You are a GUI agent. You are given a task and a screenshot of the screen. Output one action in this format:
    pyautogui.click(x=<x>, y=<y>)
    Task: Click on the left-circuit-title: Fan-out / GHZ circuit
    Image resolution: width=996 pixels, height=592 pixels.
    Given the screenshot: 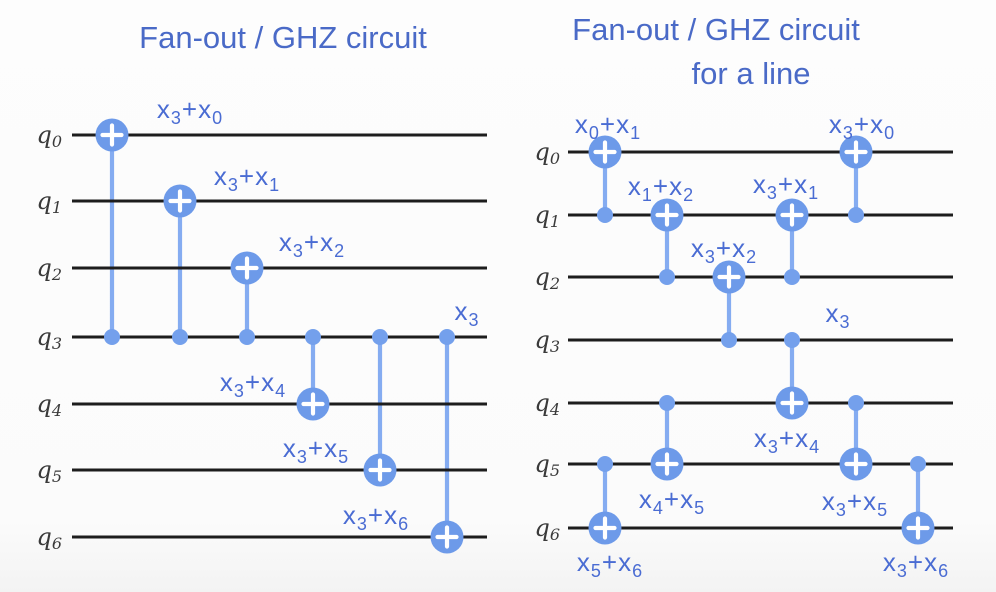 What is the action you would take?
    pyautogui.click(x=283, y=37)
    